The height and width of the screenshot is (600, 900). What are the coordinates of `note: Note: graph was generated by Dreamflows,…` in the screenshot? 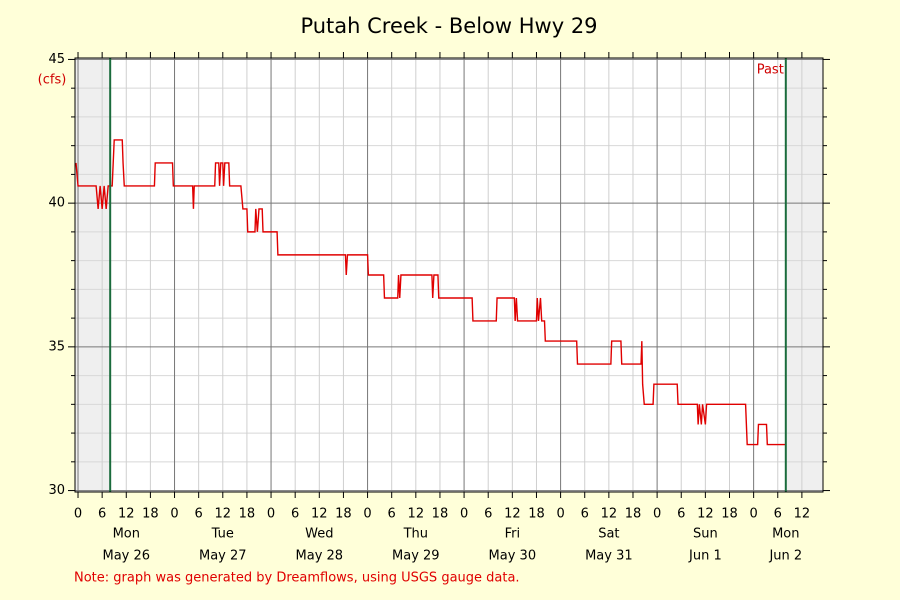 It's located at (297, 578).